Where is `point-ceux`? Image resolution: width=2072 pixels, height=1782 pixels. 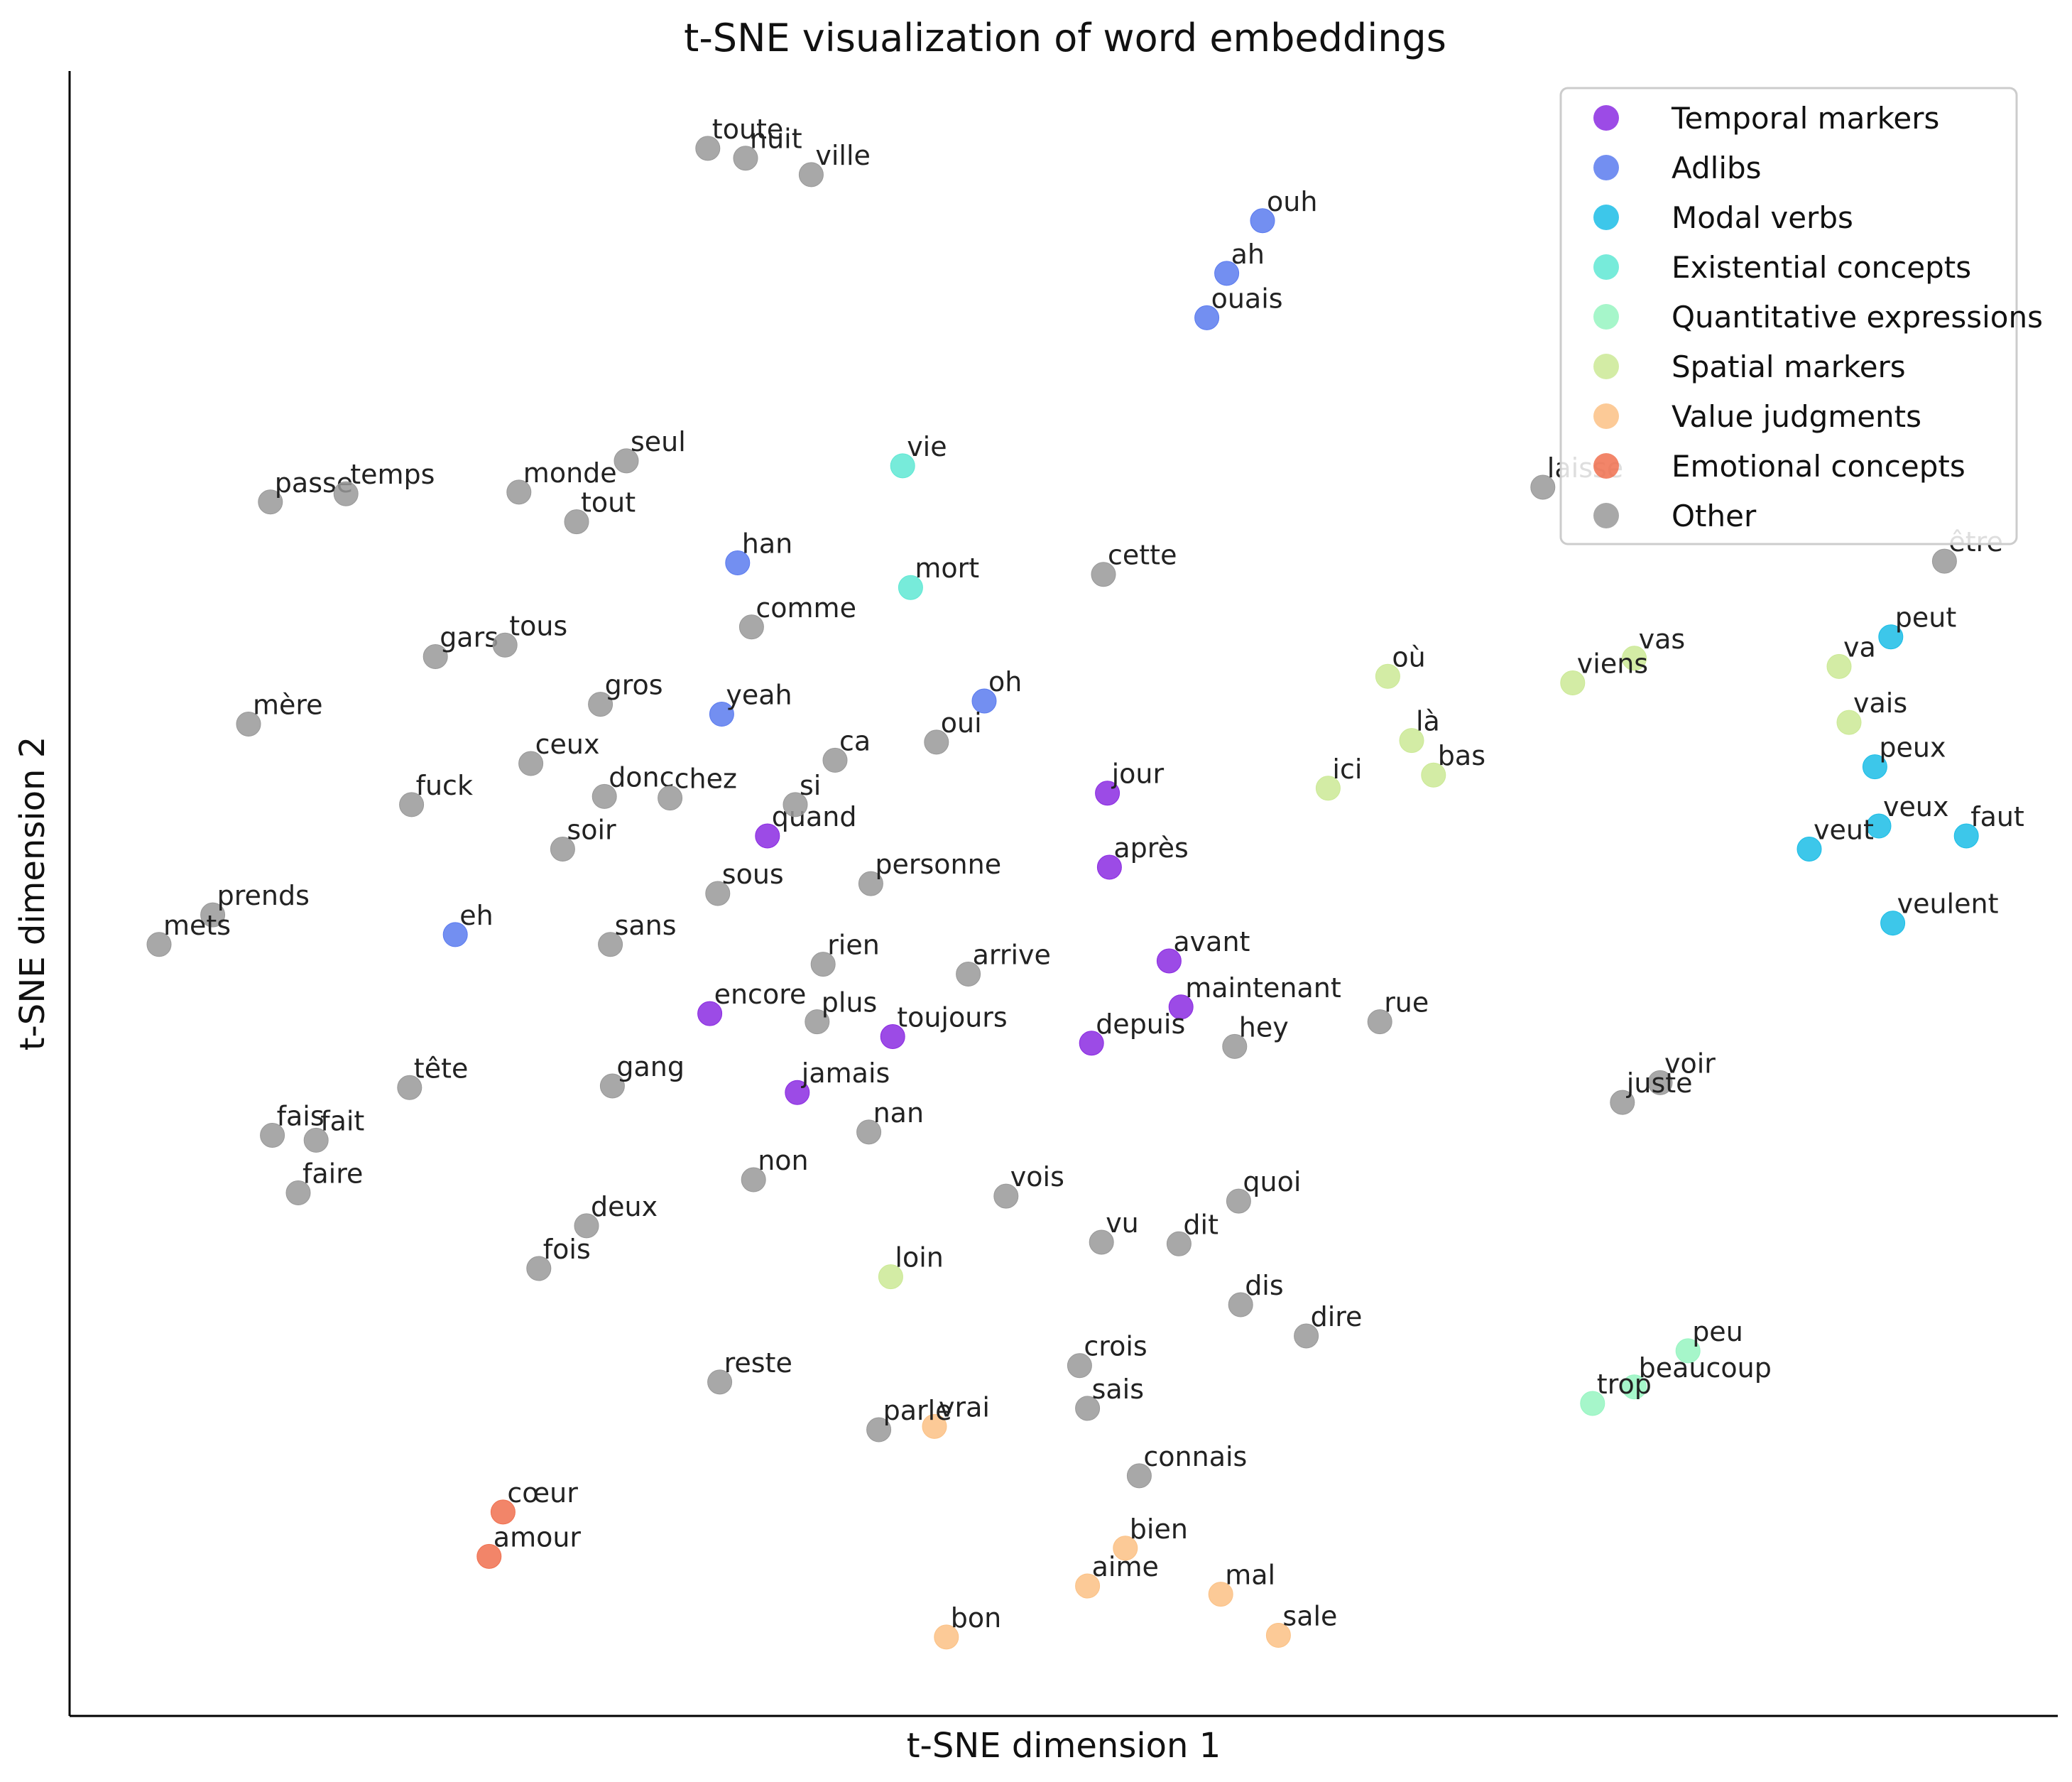 point-ceux is located at coordinates (531, 763).